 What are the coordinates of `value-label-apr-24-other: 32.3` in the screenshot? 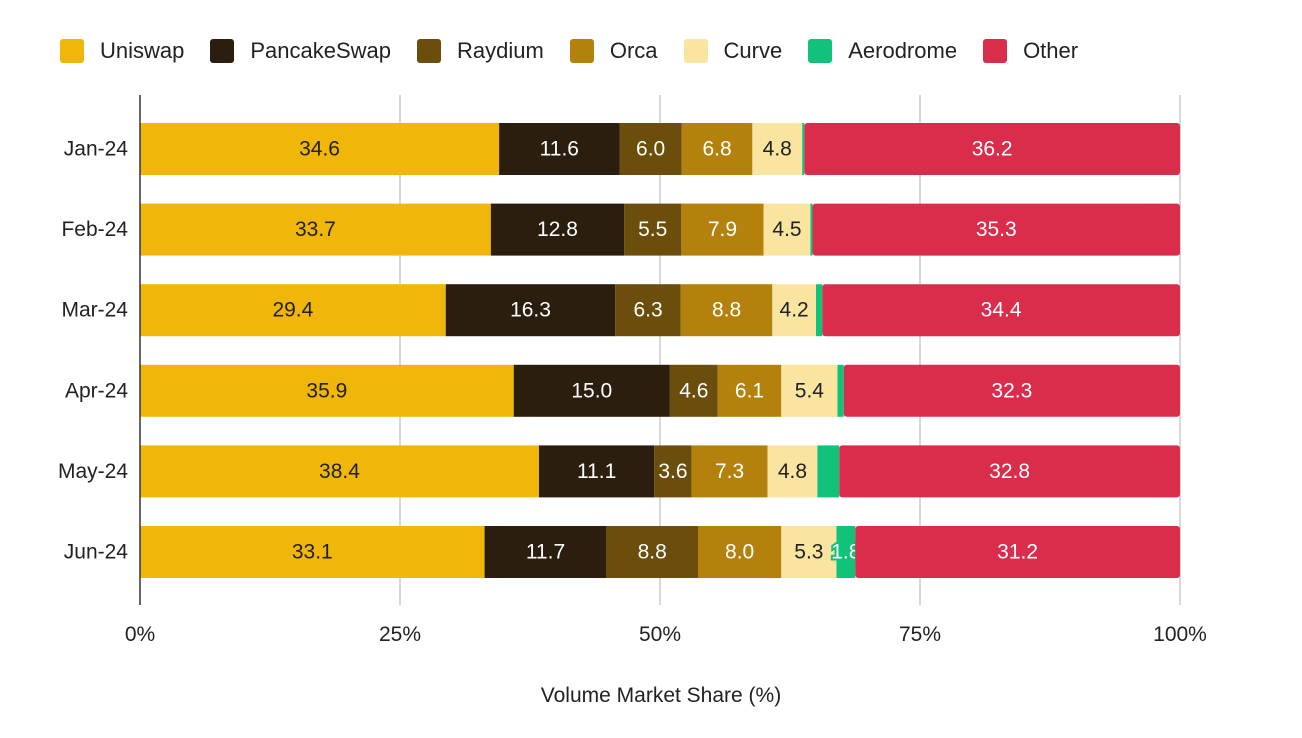 It's located at (1011, 390).